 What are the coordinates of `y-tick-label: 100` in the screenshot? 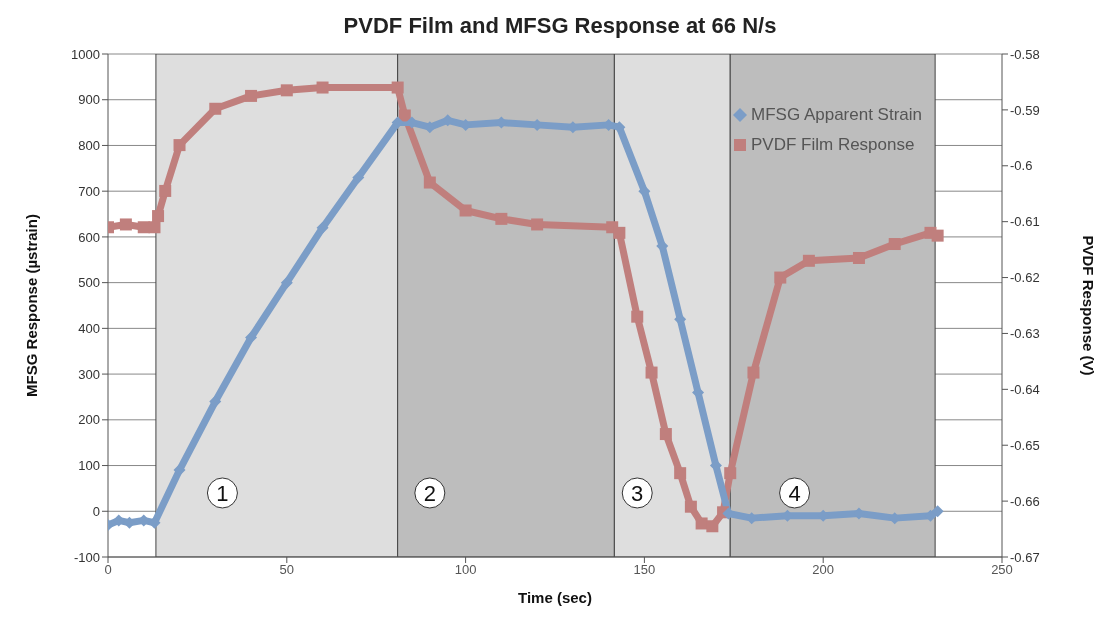 It's located at (89, 466).